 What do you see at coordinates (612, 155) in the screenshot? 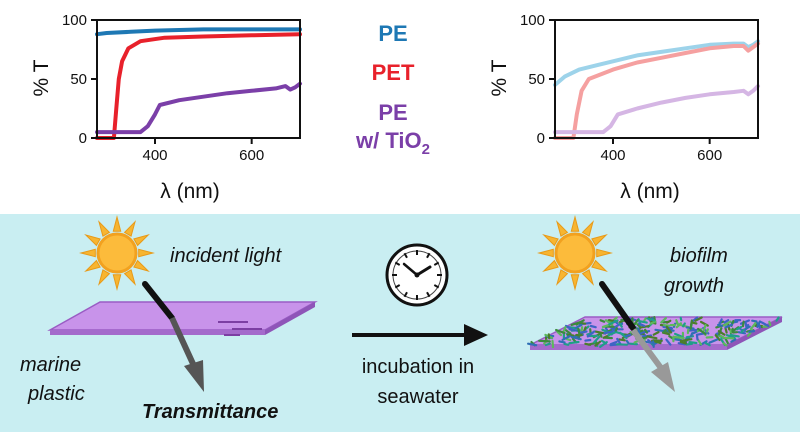
I see `chart2-xtick-label: 400` at bounding box center [612, 155].